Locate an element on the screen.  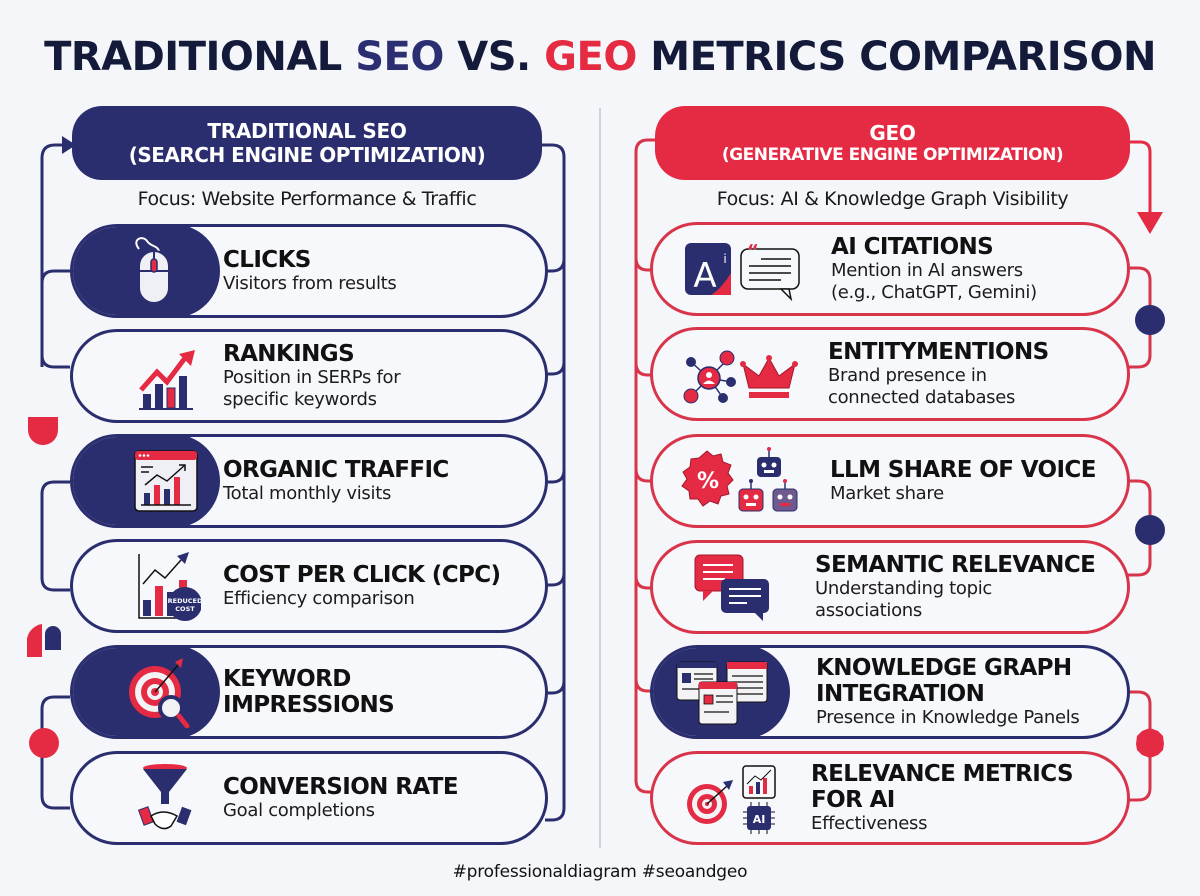
seo-metric-keyword-impressions: KEYWORD IMPRESSIONS is located at coordinates (309, 692).